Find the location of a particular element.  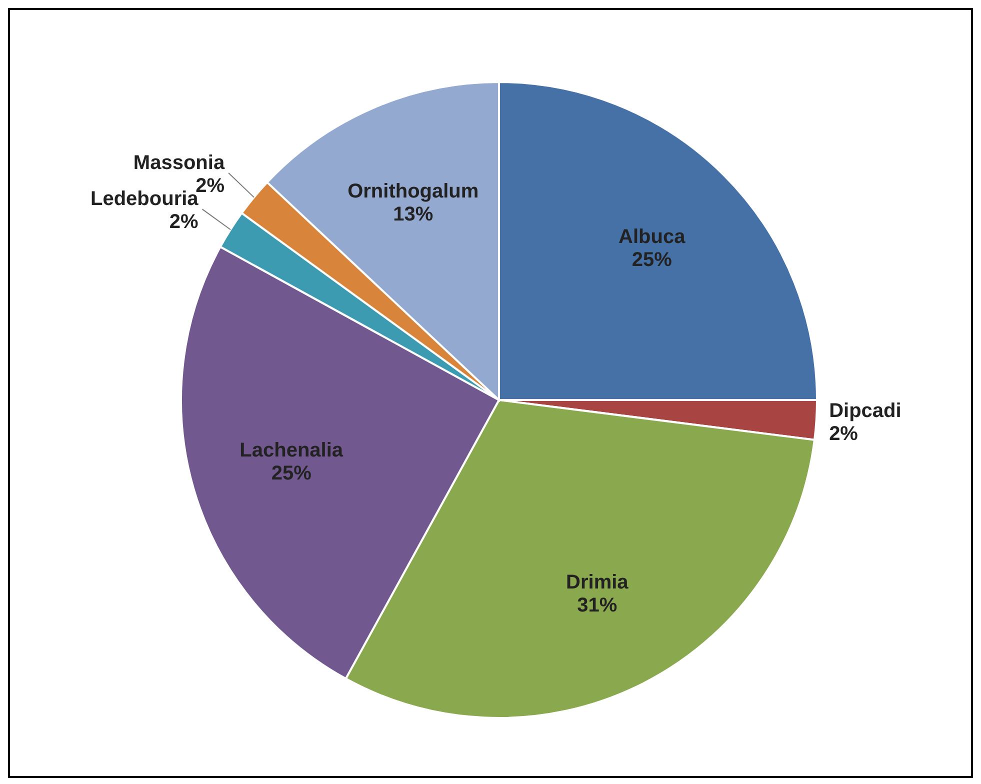

slice-label: Ornithogalum is located at coordinates (413, 191).